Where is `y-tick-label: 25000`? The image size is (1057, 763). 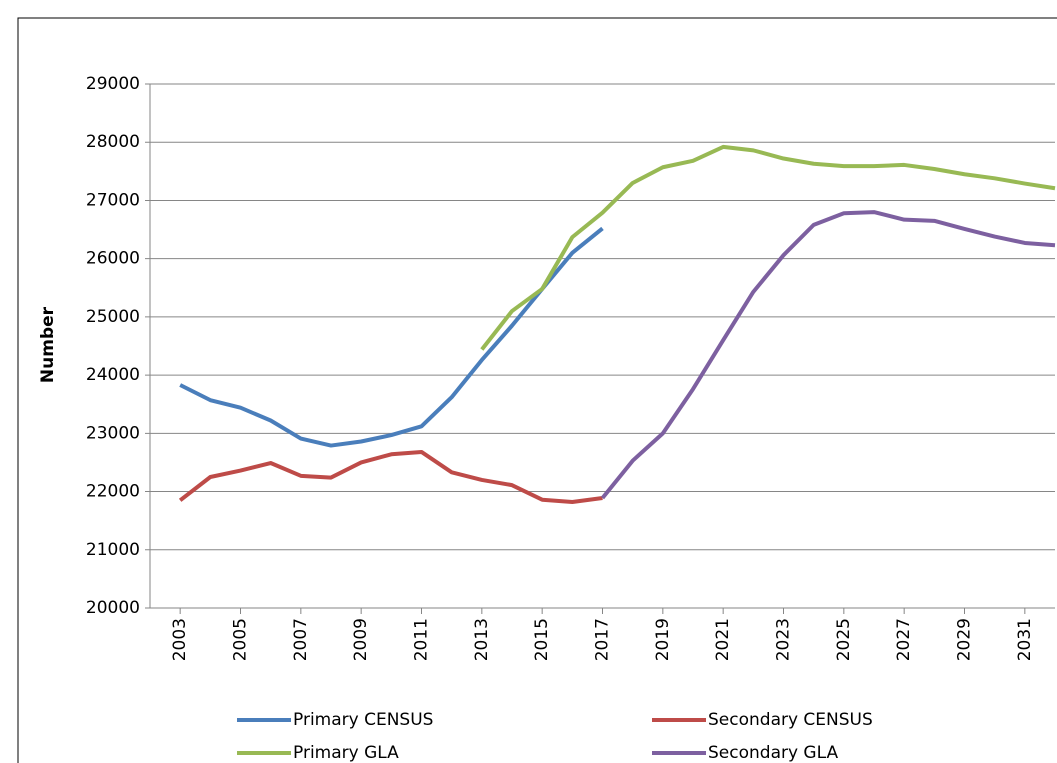 y-tick-label: 25000 is located at coordinates (113, 317).